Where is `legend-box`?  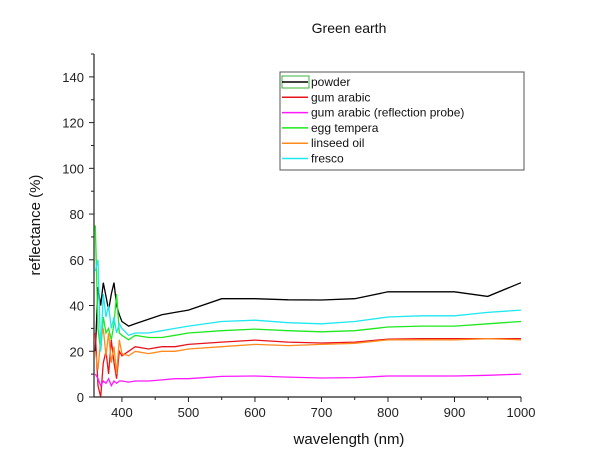 legend-box is located at coordinates (402, 121).